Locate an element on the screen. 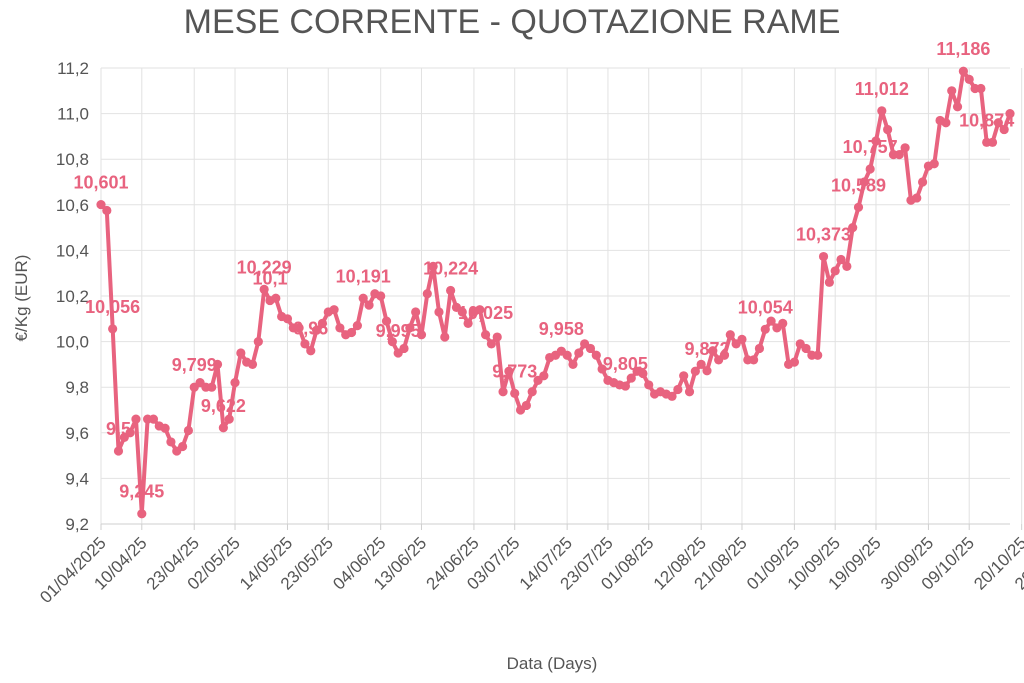 The height and width of the screenshot is (683, 1024). data-label: 9,96 is located at coordinates (310, 329).